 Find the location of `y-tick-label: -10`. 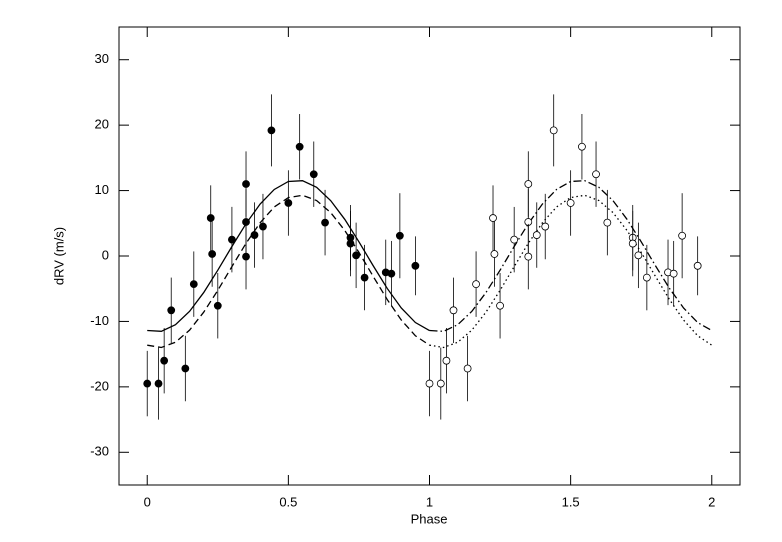

y-tick-label: -10 is located at coordinates (99, 320).